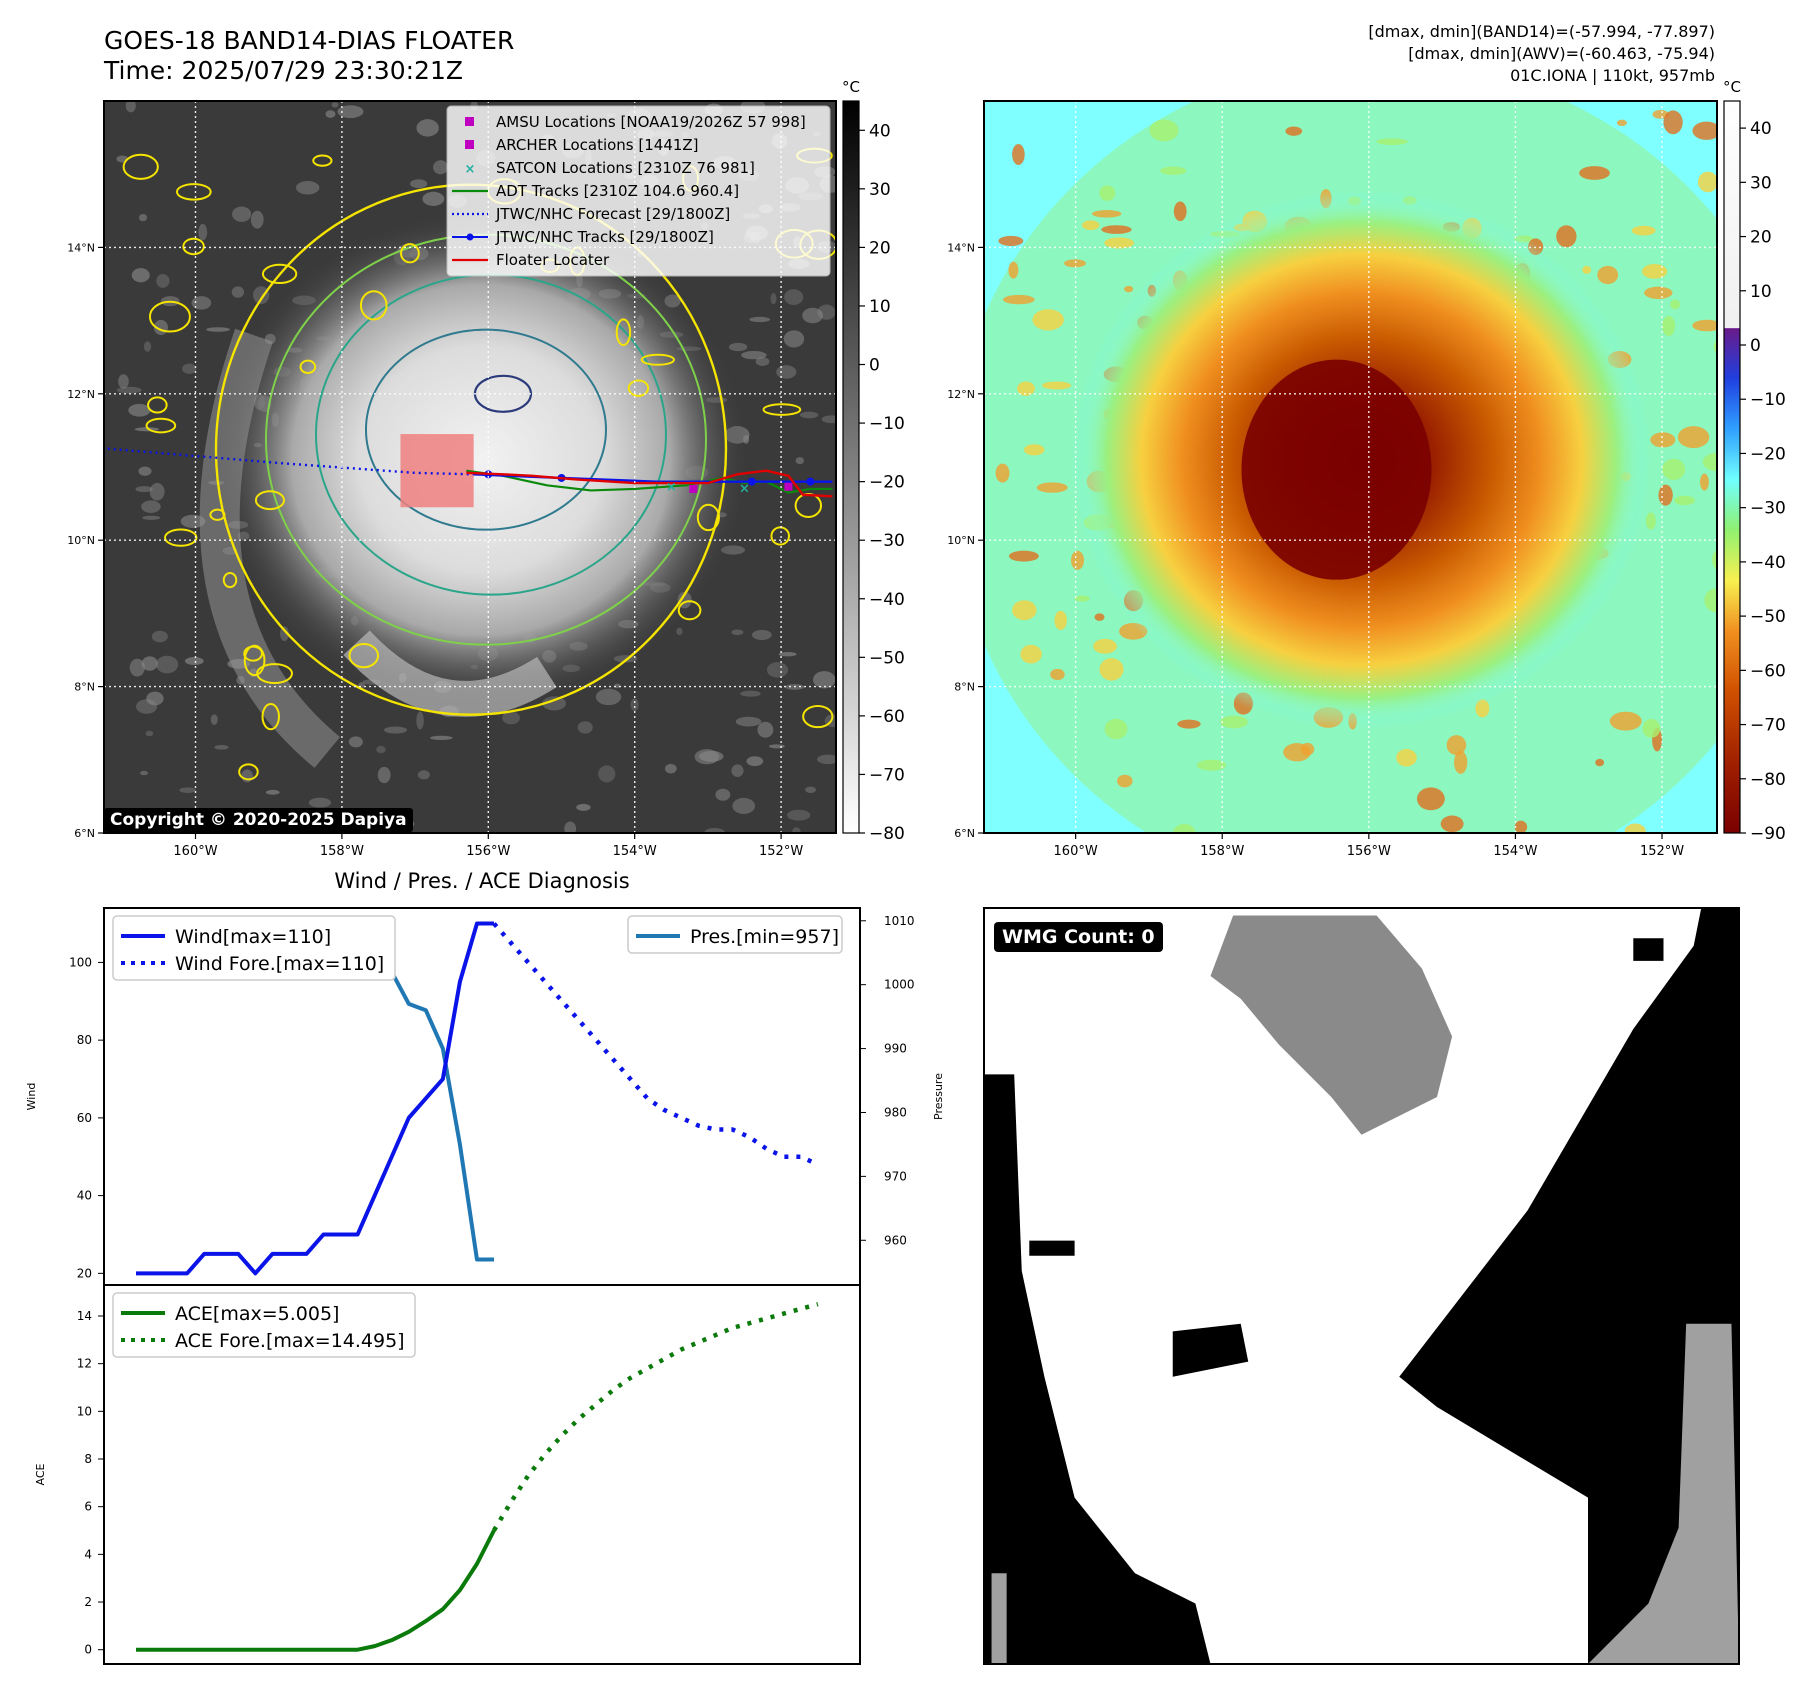 Image resolution: width=1797 pixels, height=1690 pixels. What do you see at coordinates (851, 87) in the screenshot?
I see `colorbar-unit: °C` at bounding box center [851, 87].